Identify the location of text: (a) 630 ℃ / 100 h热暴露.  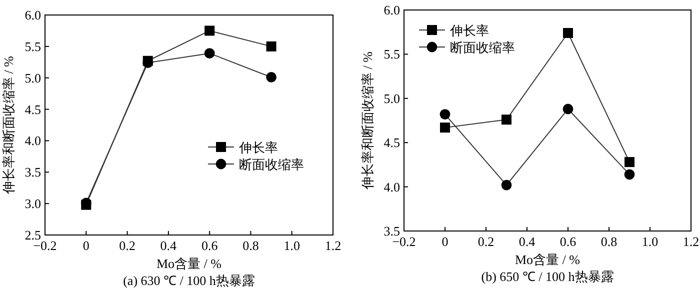
(189, 280).